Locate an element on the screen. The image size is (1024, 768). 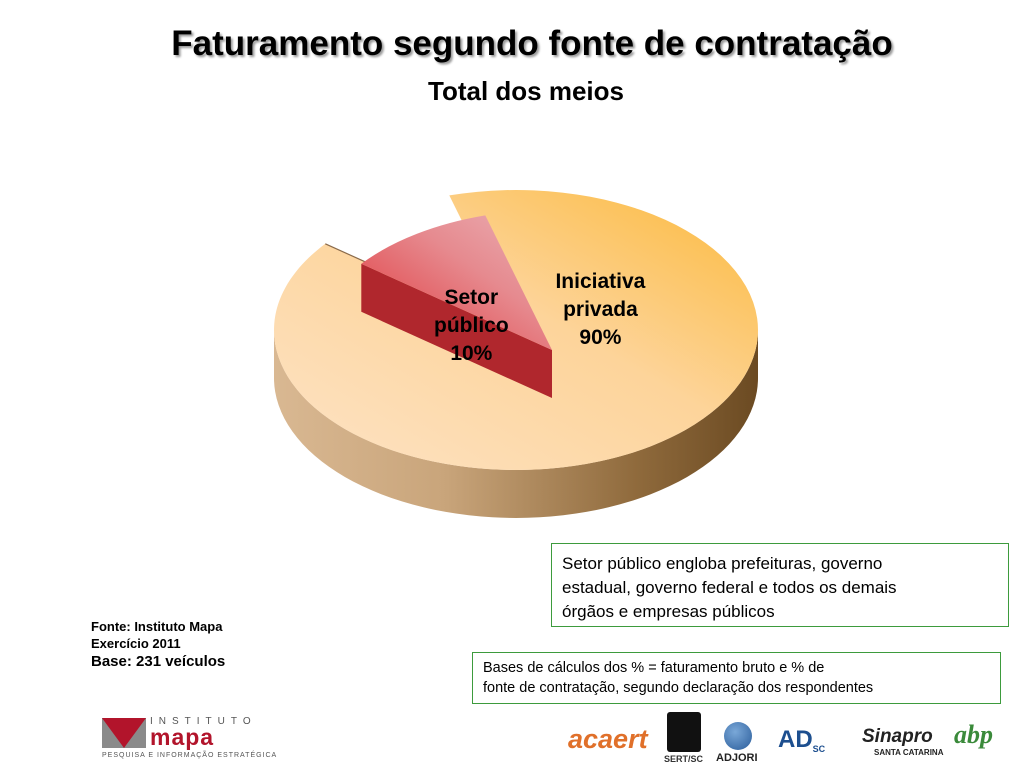
sinapro-word: Sinapro is located at coordinates (897, 736).